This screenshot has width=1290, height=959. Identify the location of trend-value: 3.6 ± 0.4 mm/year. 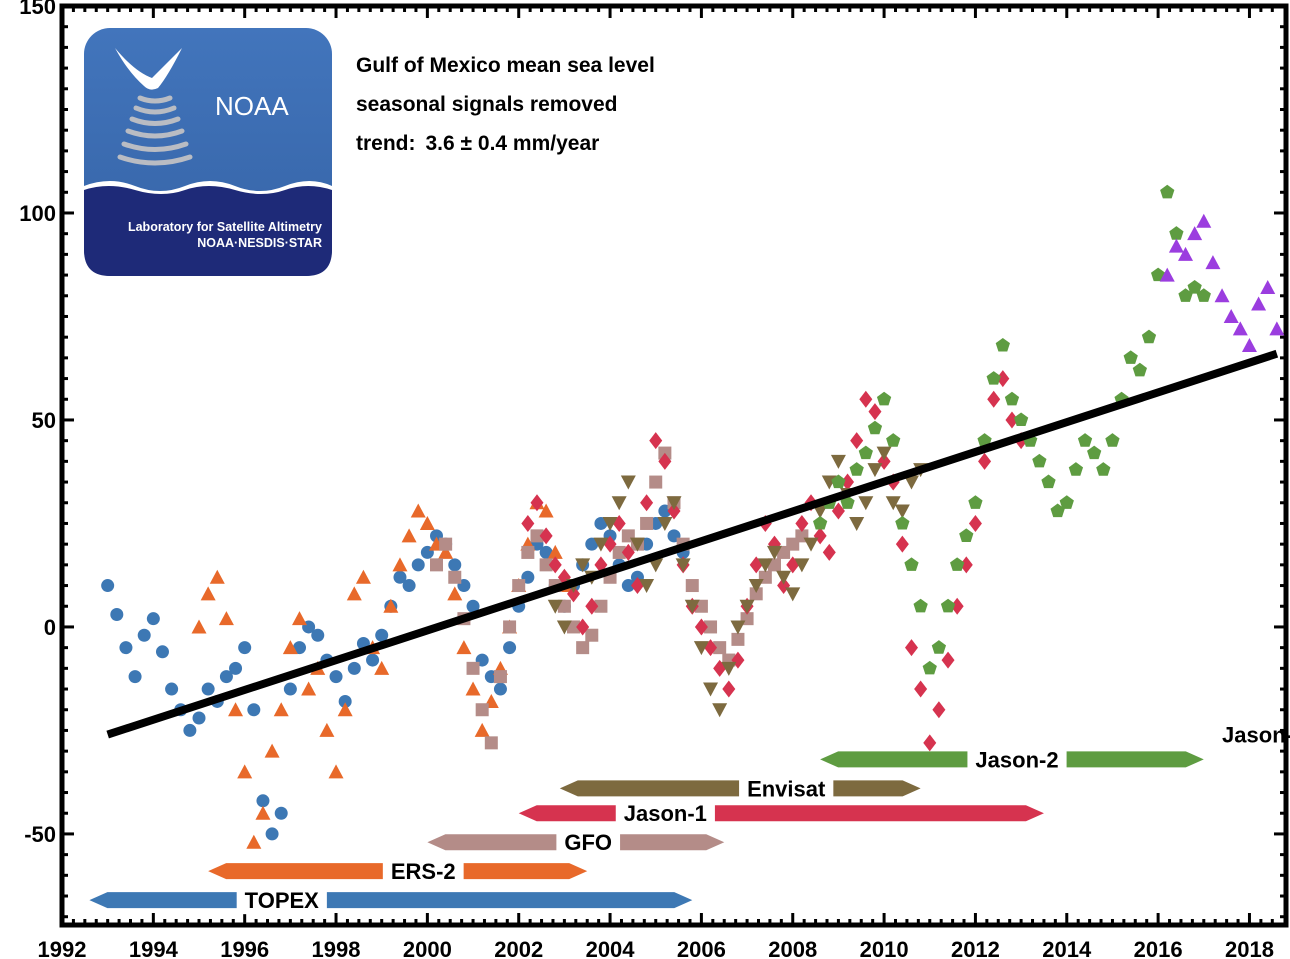
(513, 143).